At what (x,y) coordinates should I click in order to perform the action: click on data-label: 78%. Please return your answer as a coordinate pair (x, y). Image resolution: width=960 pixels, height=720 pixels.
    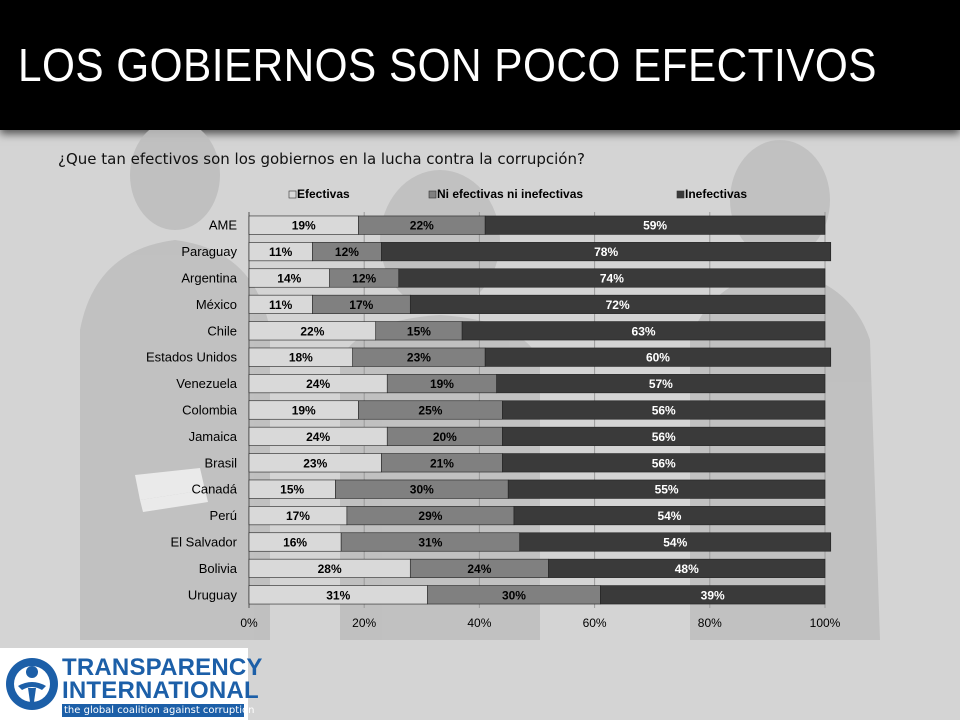
    Looking at the image, I should click on (606, 252).